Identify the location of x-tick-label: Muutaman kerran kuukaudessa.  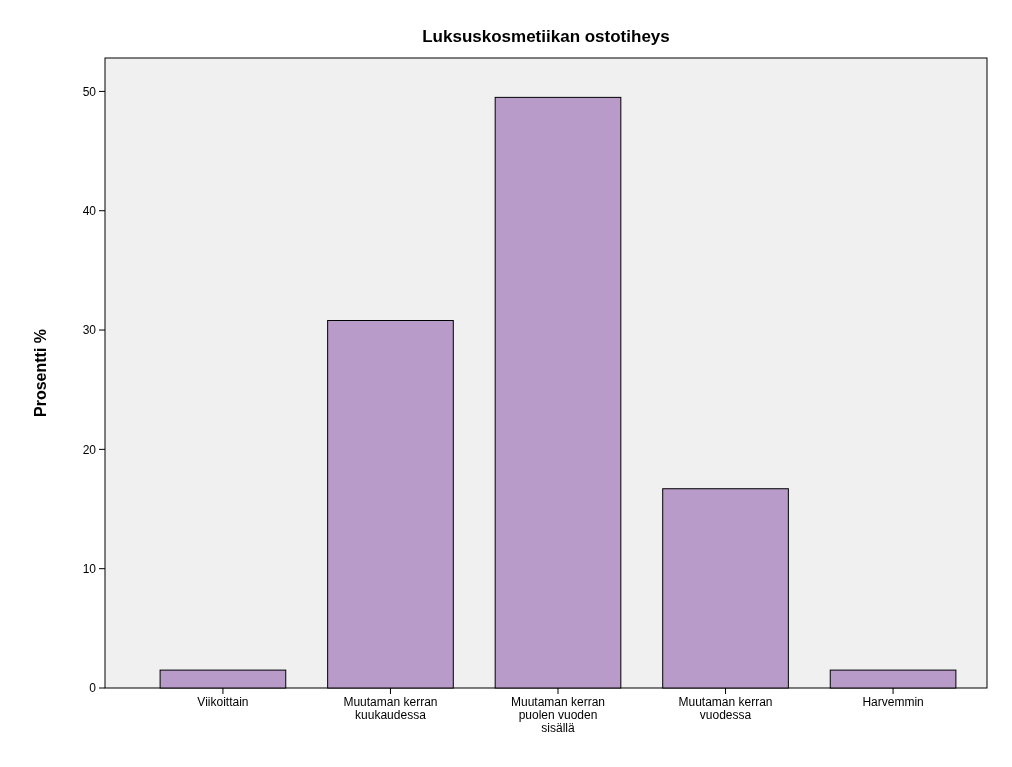
(390, 708).